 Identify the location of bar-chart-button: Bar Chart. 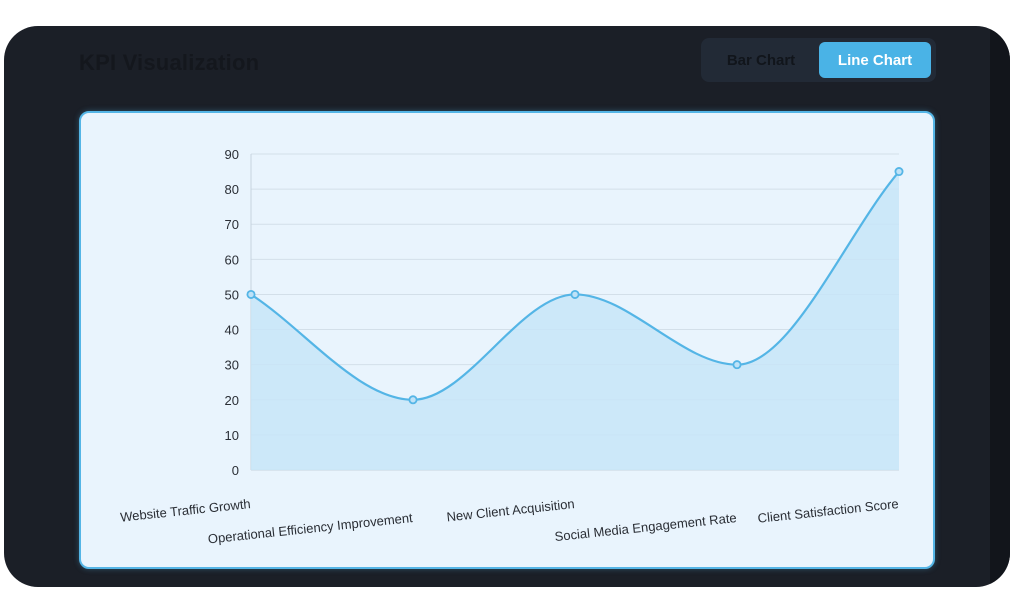
(761, 60).